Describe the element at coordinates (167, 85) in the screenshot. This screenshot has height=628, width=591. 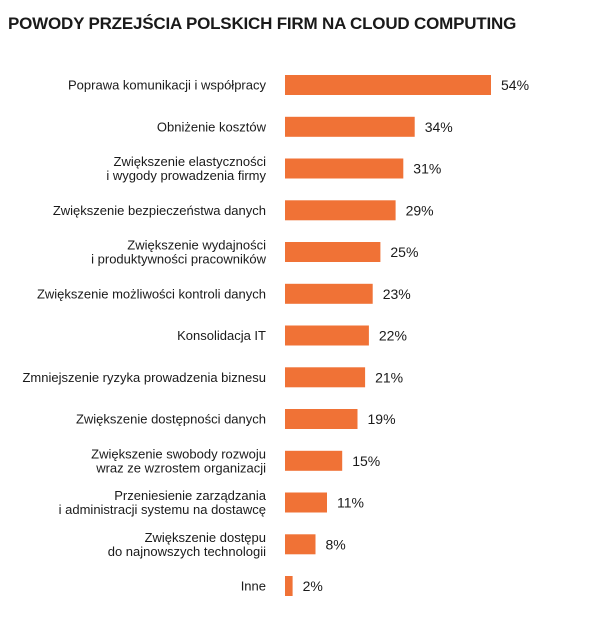
I see `category-label-0: Poprawa komunikacji i współpracy` at that location.